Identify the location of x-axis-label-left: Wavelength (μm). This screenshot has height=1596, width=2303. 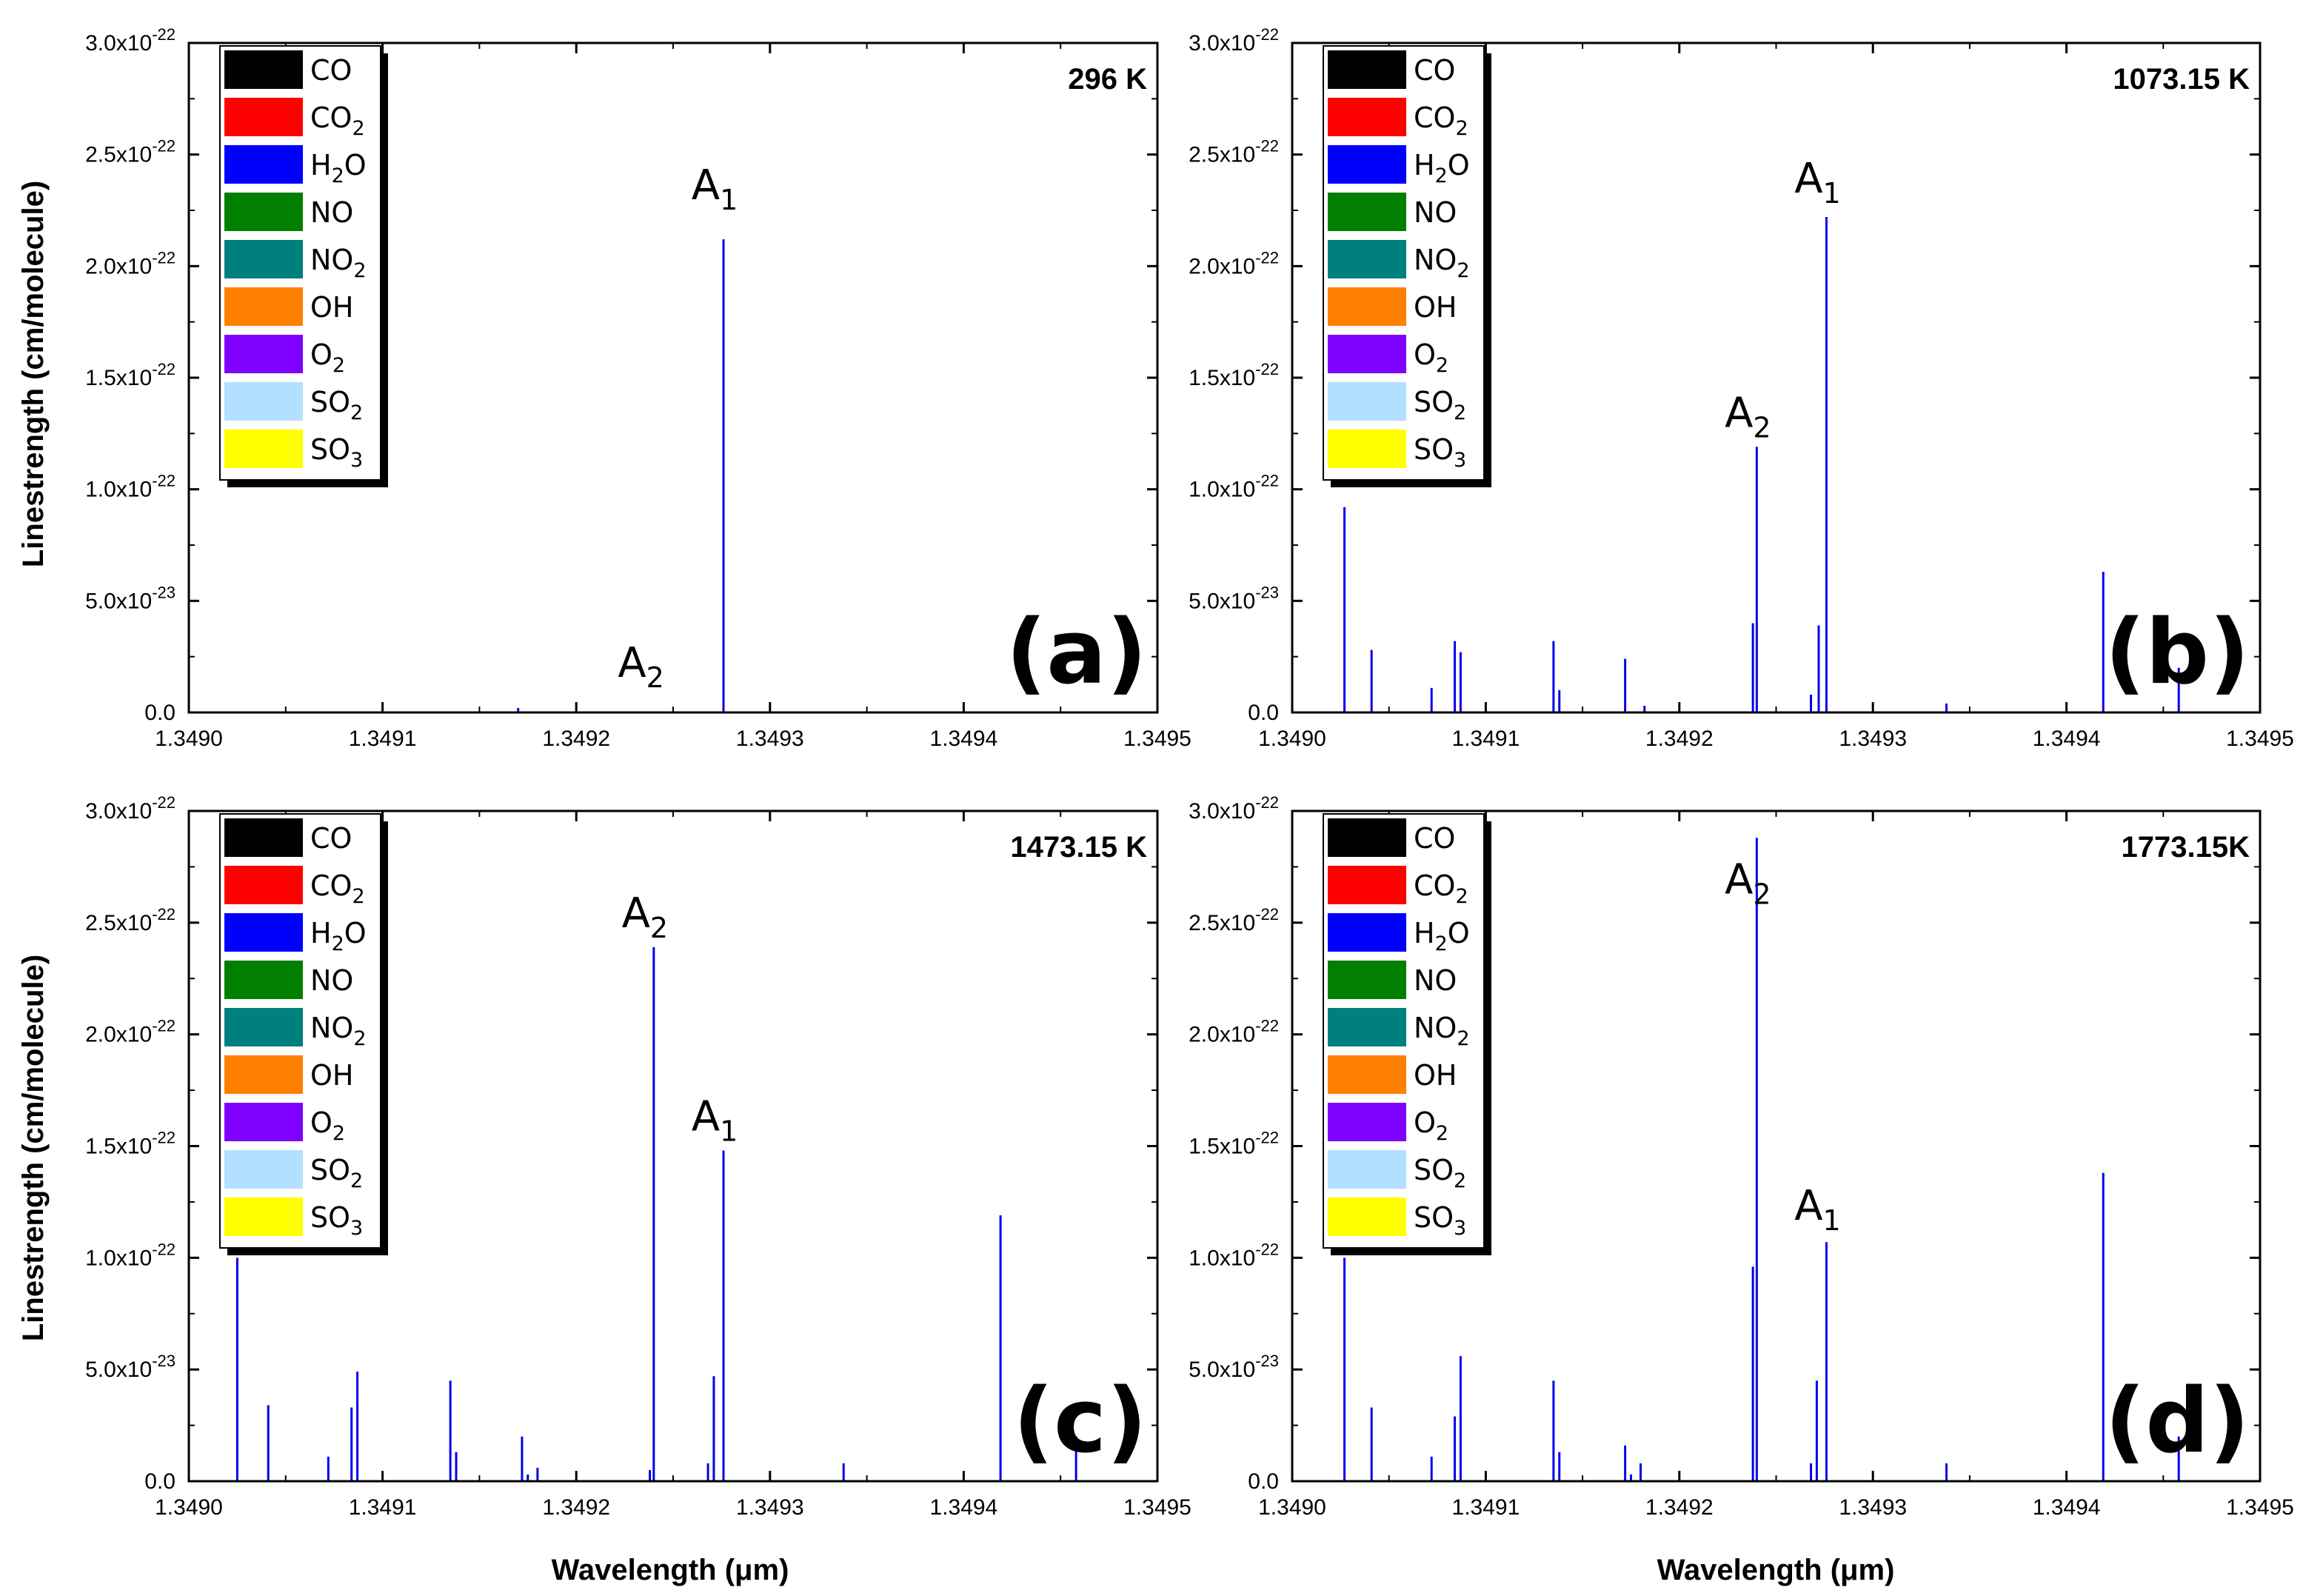
(670, 1570).